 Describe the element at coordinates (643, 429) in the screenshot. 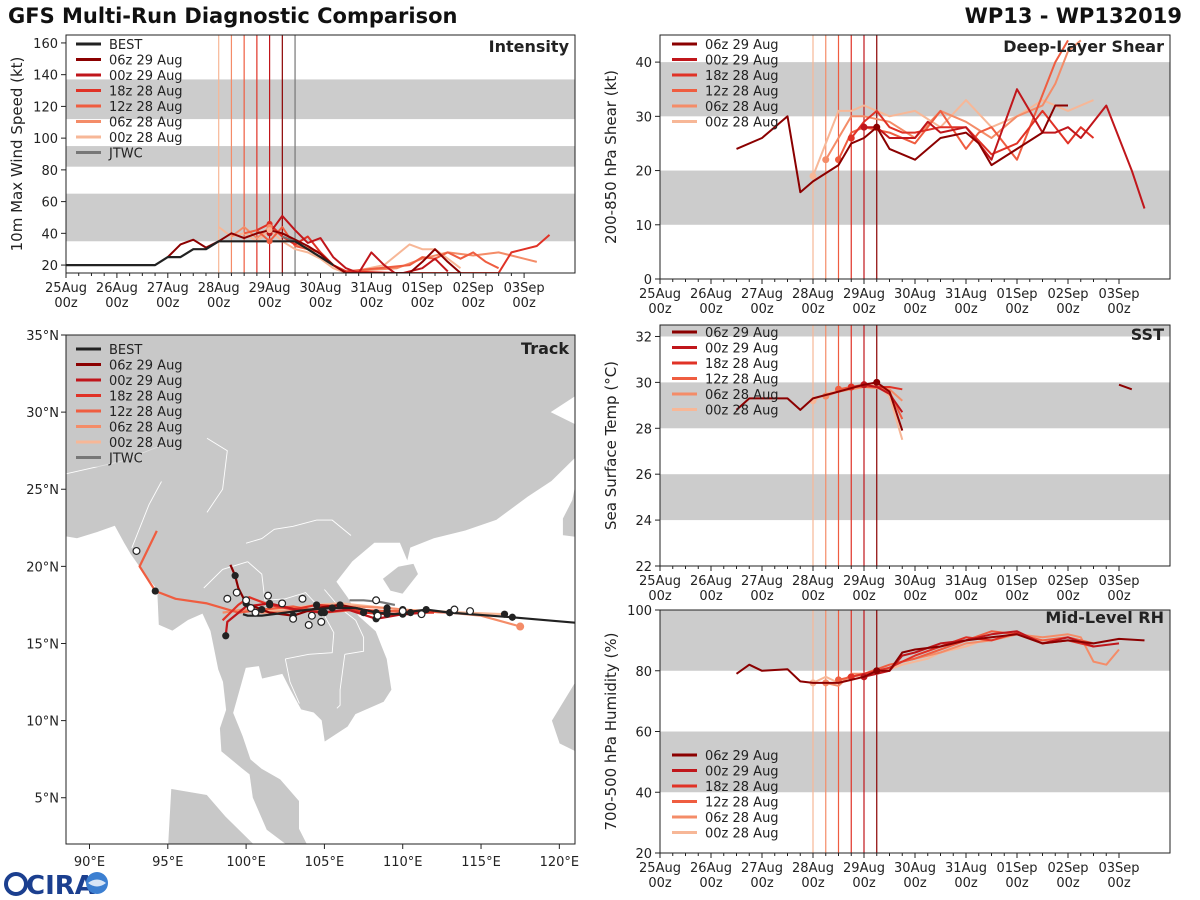

I see `y-tick-label: 28` at that location.